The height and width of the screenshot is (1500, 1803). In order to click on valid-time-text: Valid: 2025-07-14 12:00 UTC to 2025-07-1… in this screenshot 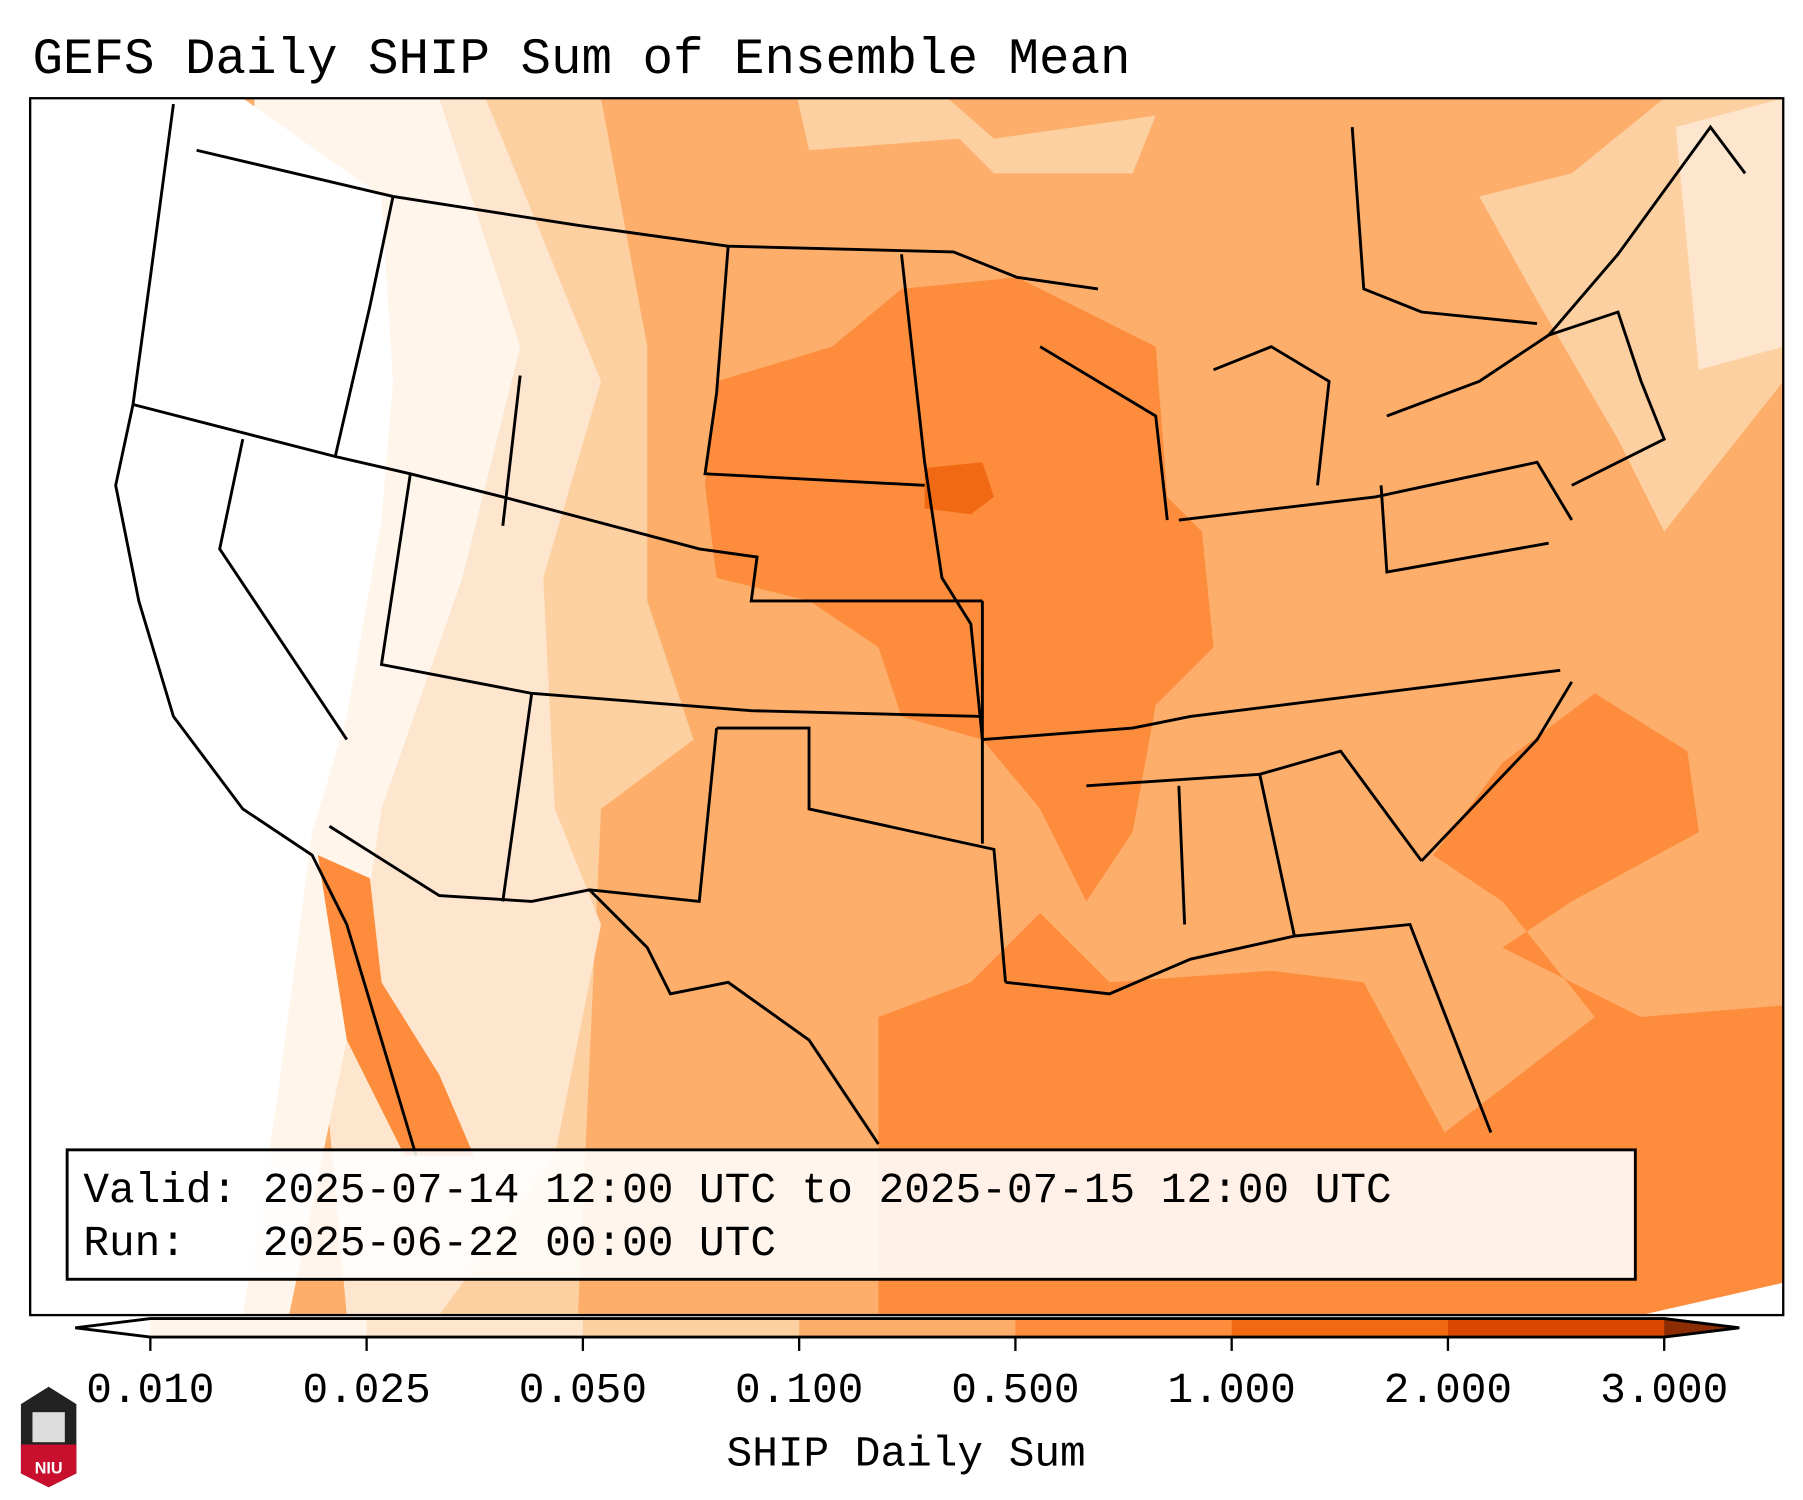, I will do `click(737, 1190)`.